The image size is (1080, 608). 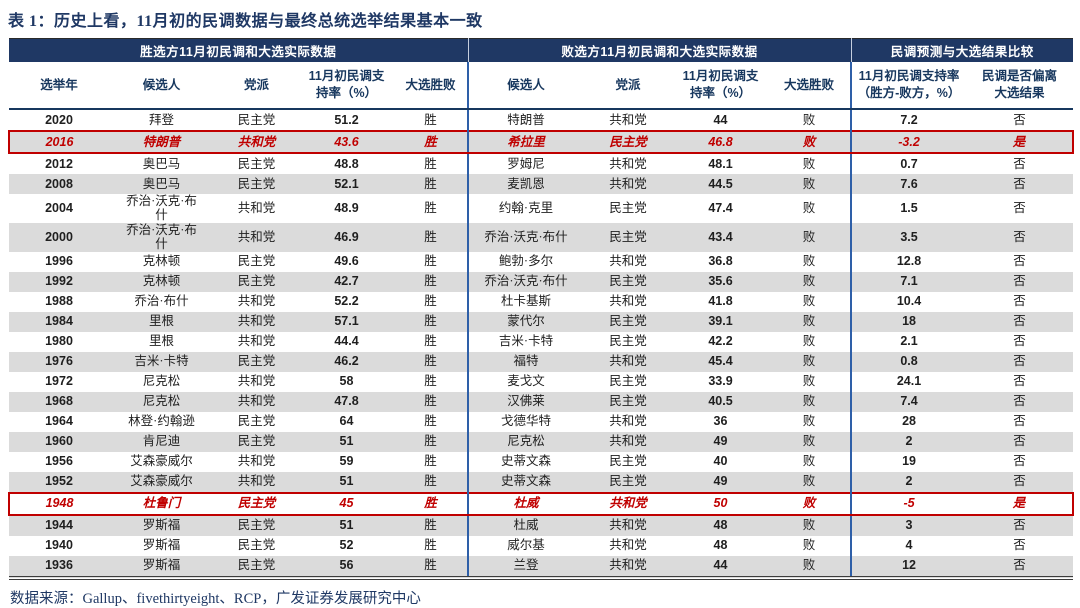 I want to click on column-header-loser-party: 党派, so click(x=628, y=86).